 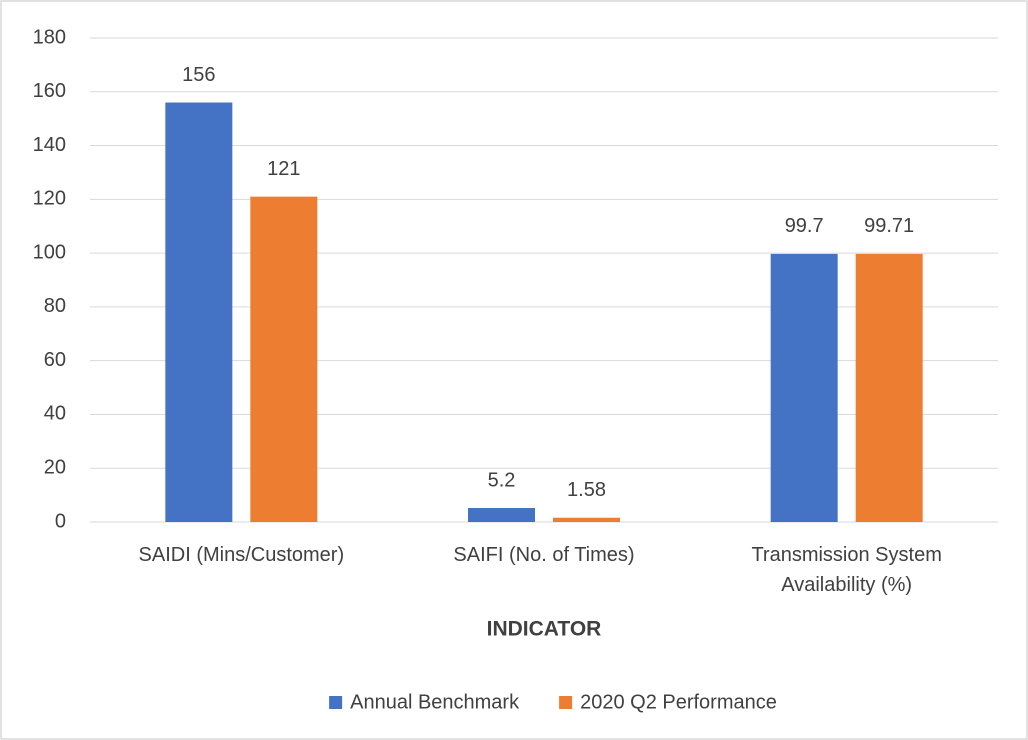 I want to click on y-tick-label: 120, so click(x=49, y=199).